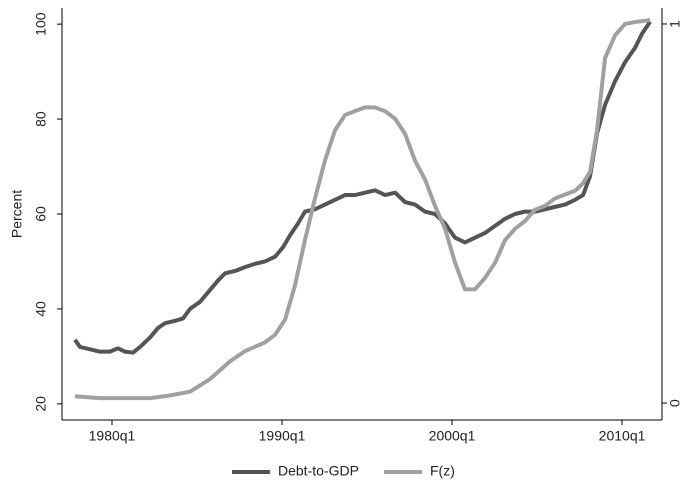  Describe the element at coordinates (442, 471) in the screenshot. I see `legend-label: F(z)` at that location.